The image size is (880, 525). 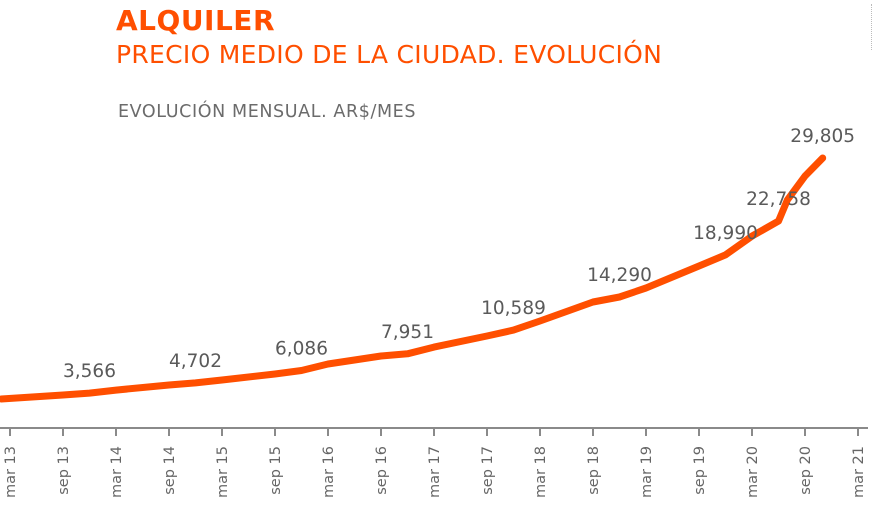 What do you see at coordinates (329, 472) in the screenshot?
I see `x-tick-label: mar 16` at bounding box center [329, 472].